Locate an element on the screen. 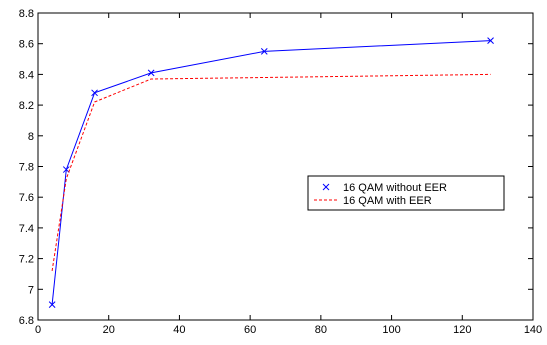 This screenshot has height=345, width=547. x-tick-label: 120 is located at coordinates (462, 330).